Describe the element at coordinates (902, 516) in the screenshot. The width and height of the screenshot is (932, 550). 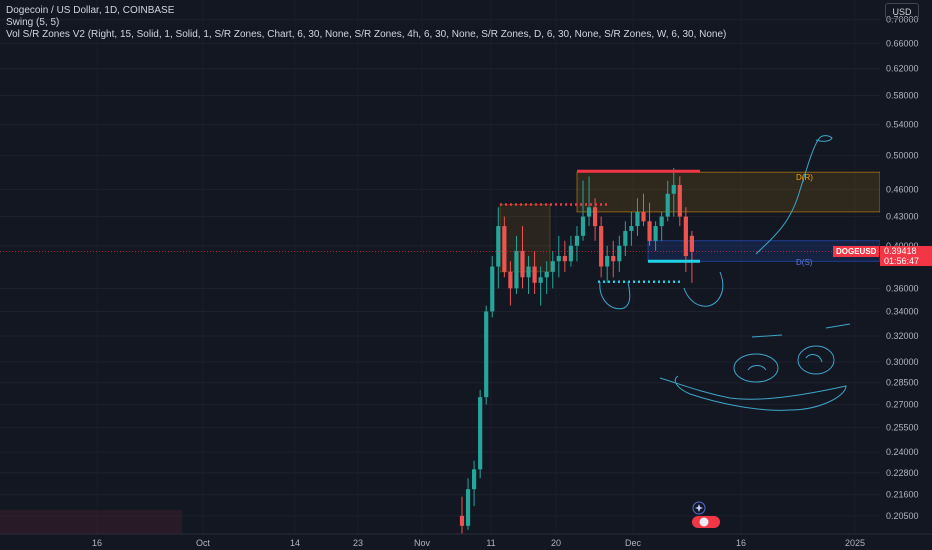
I see `price-tick-label: 0.20500` at that location.